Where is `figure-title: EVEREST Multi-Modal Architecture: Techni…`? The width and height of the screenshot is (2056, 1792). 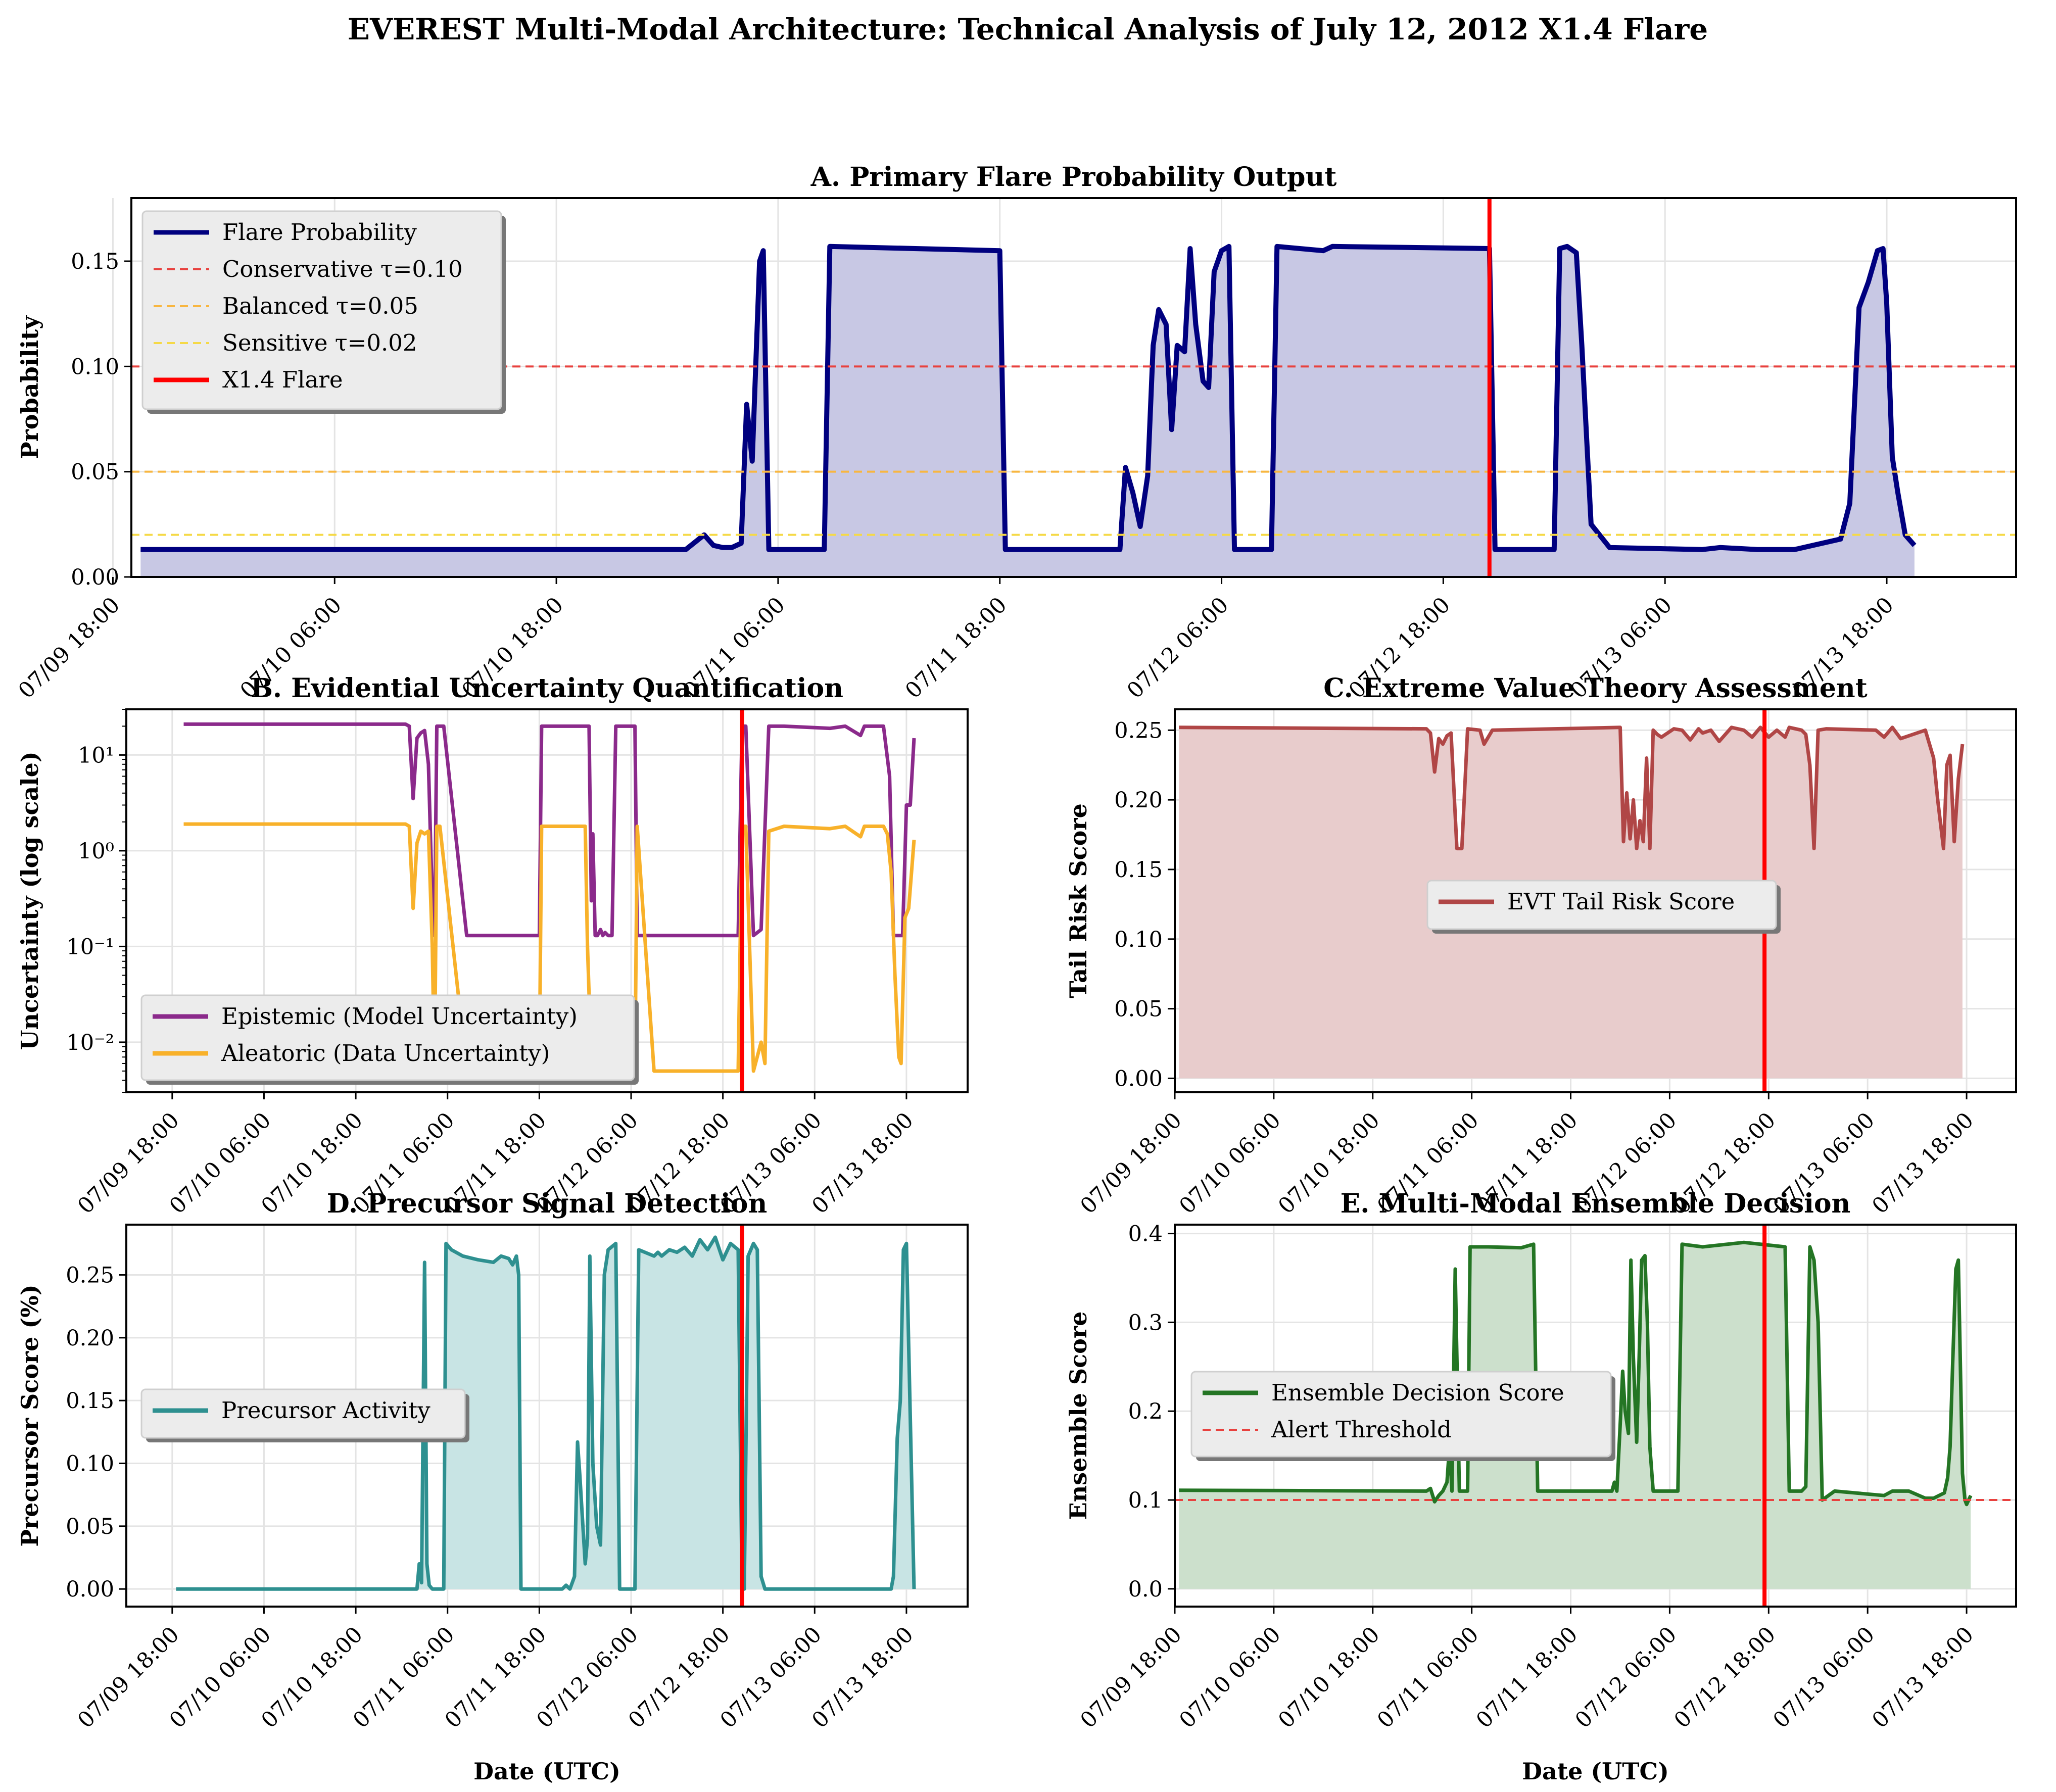
figure-title: EVEREST Multi-Modal Architecture: Techni… is located at coordinates (1028, 29).